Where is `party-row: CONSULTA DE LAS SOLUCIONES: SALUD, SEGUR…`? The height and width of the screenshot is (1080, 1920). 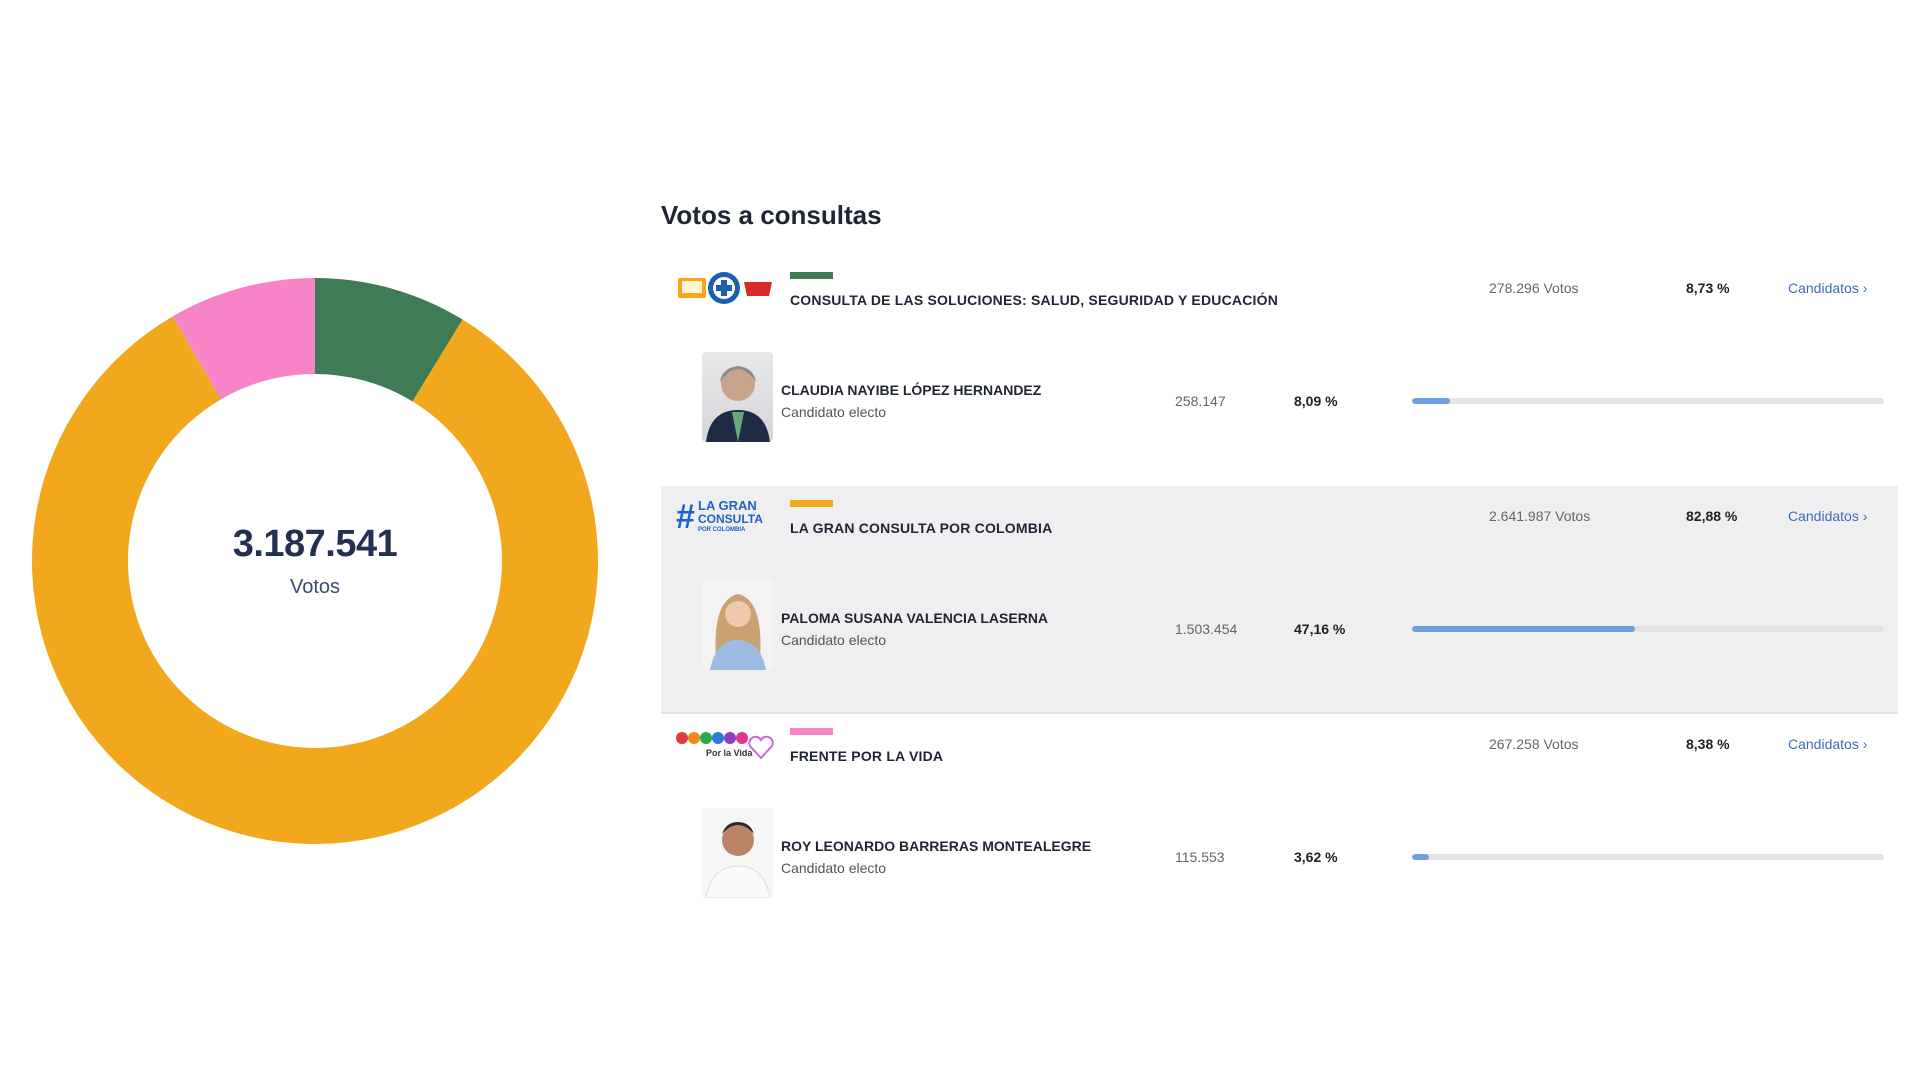
party-row: CONSULTA DE LAS SOLUCIONES: SALUD, SEGUR… is located at coordinates (1279, 303).